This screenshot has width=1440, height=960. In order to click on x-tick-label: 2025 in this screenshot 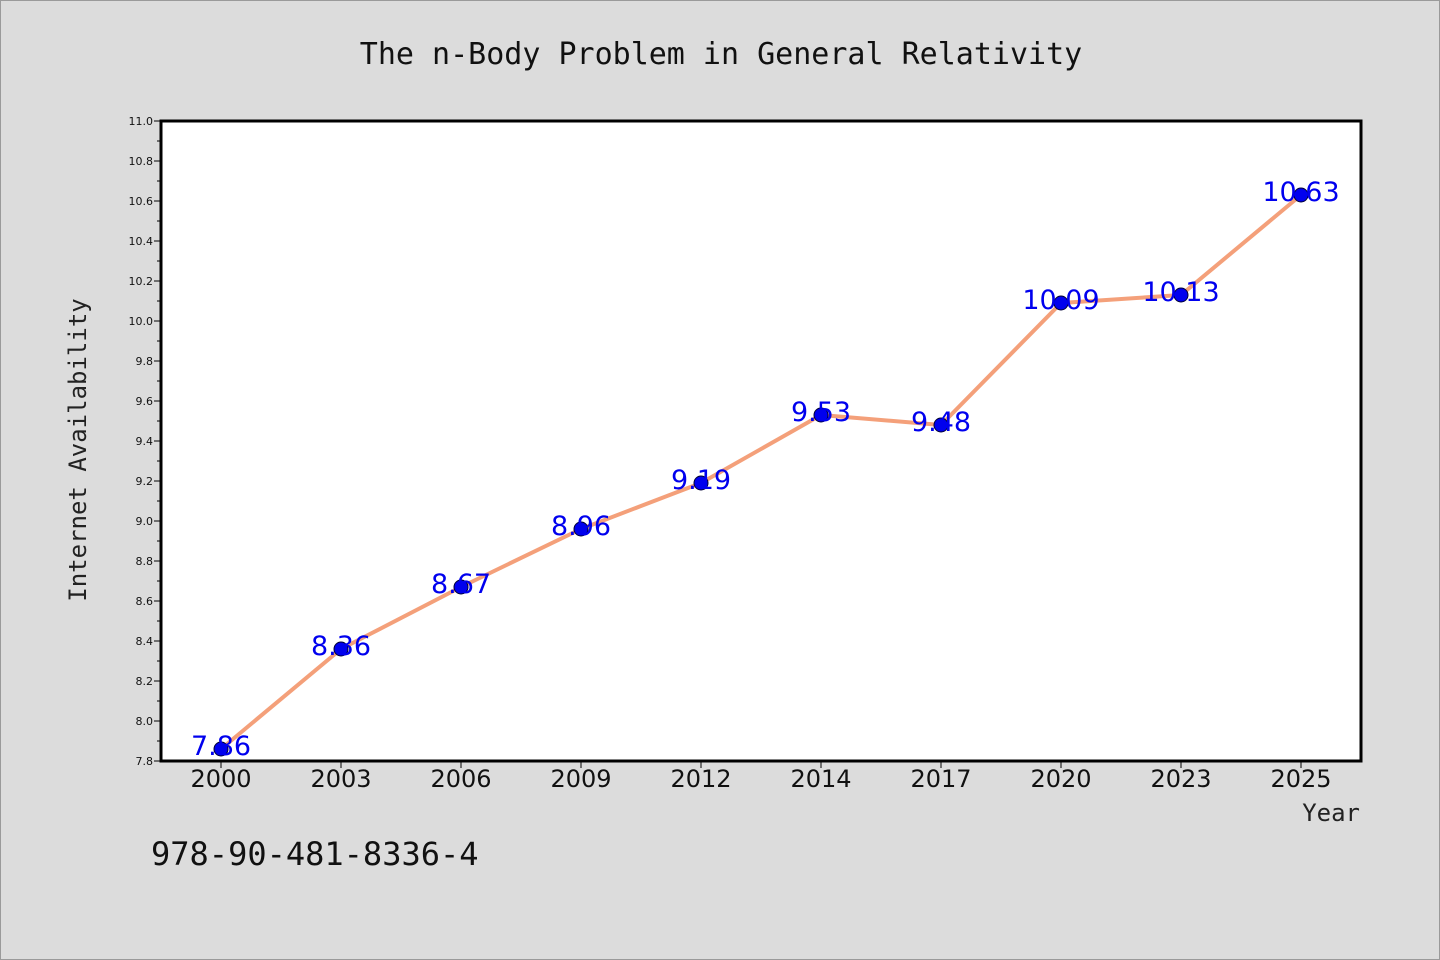, I will do `click(1300, 779)`.